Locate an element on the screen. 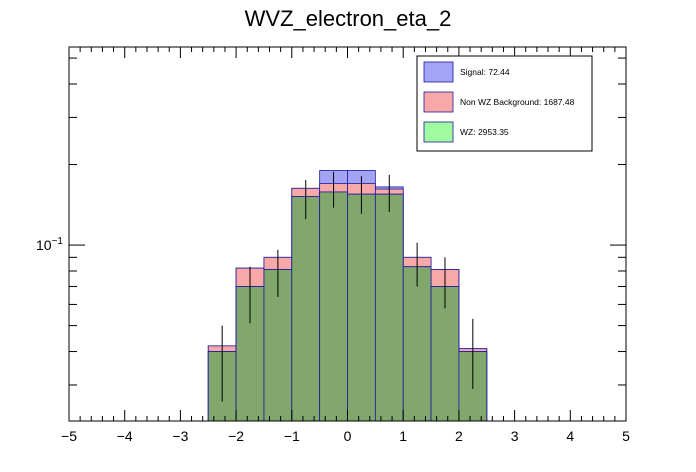 This screenshot has height=472, width=696. x-tick-label: 0 is located at coordinates (348, 436).